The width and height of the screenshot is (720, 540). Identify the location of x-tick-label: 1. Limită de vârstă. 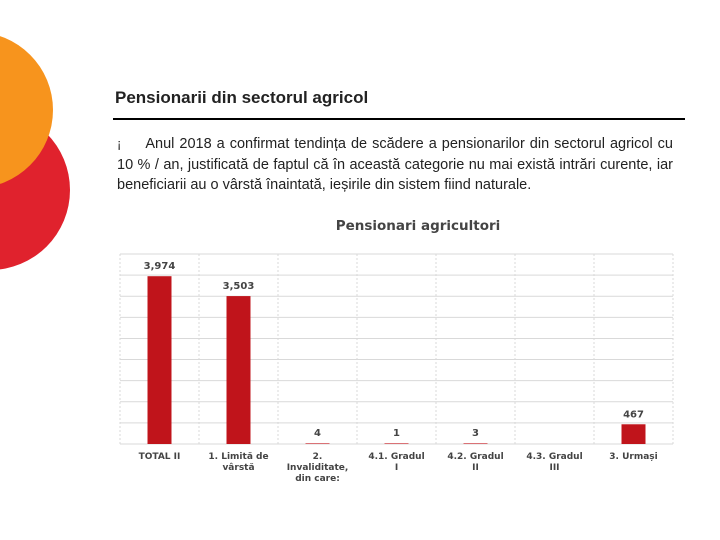
(238, 462).